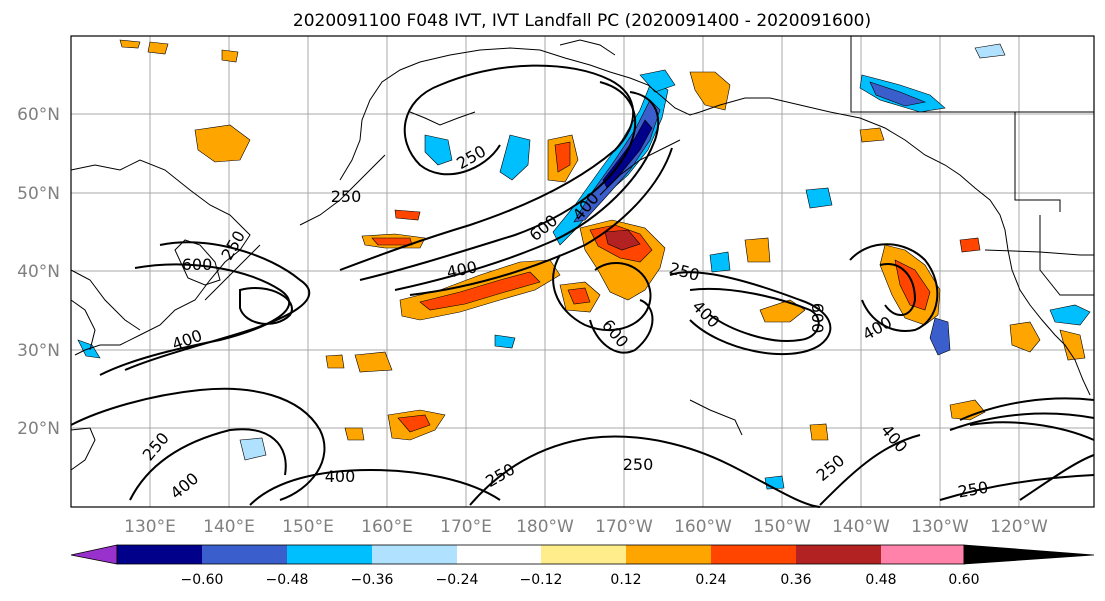 This screenshot has height=601, width=1105. Describe the element at coordinates (38, 115) in the screenshot. I see `lat-label: 60°N` at that location.